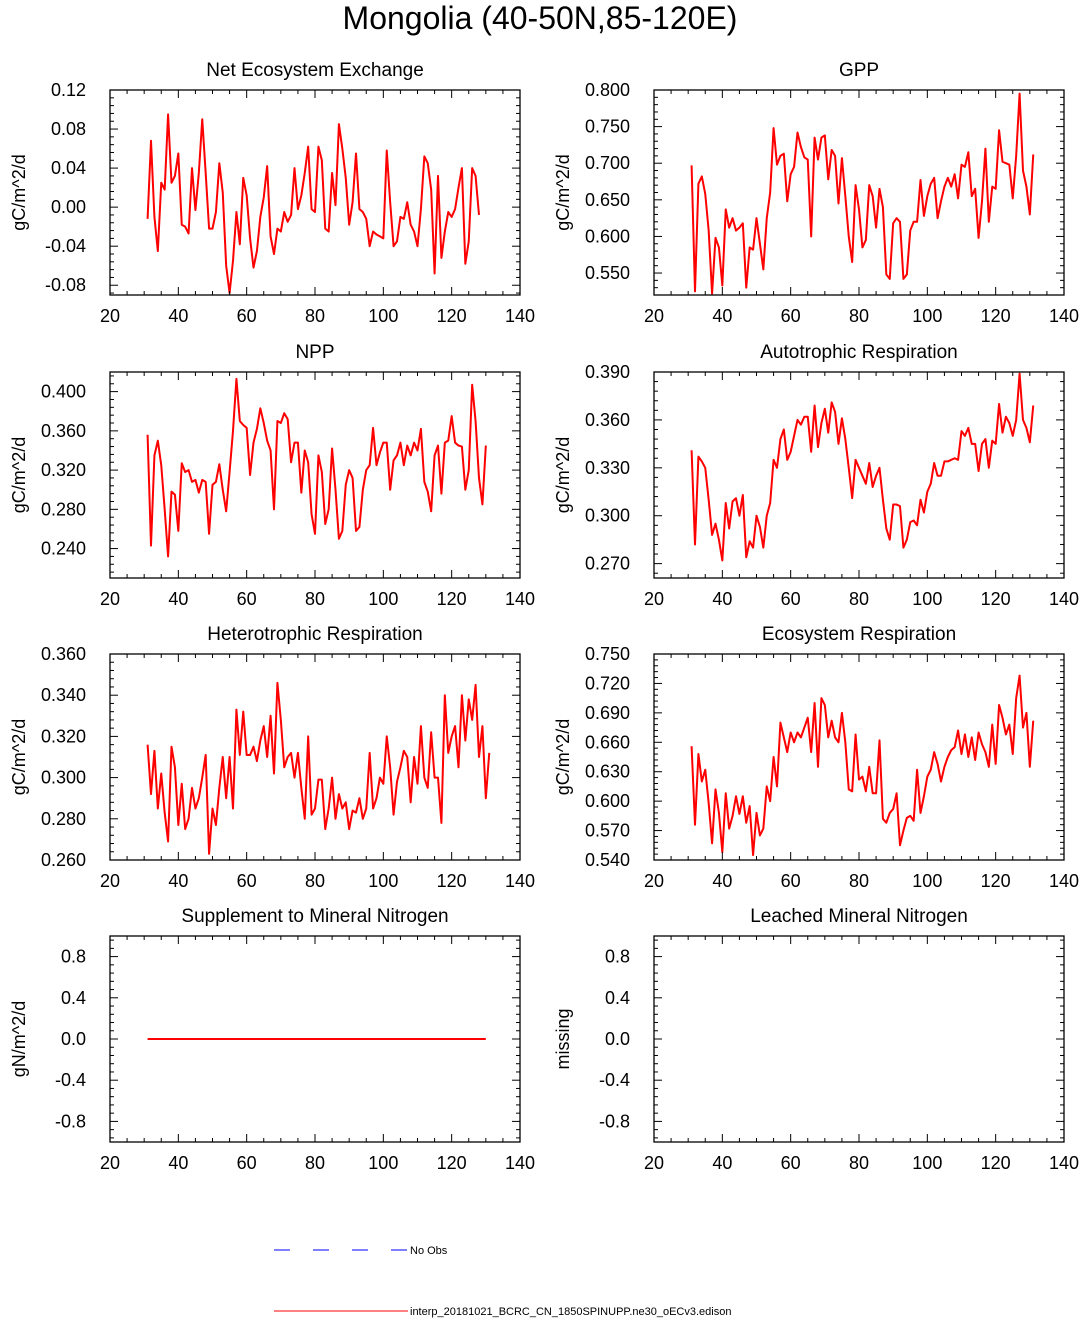 The height and width of the screenshot is (1319, 1079). Describe the element at coordinates (63, 509) in the screenshot. I see `y-tick-label: 0.280` at that location.